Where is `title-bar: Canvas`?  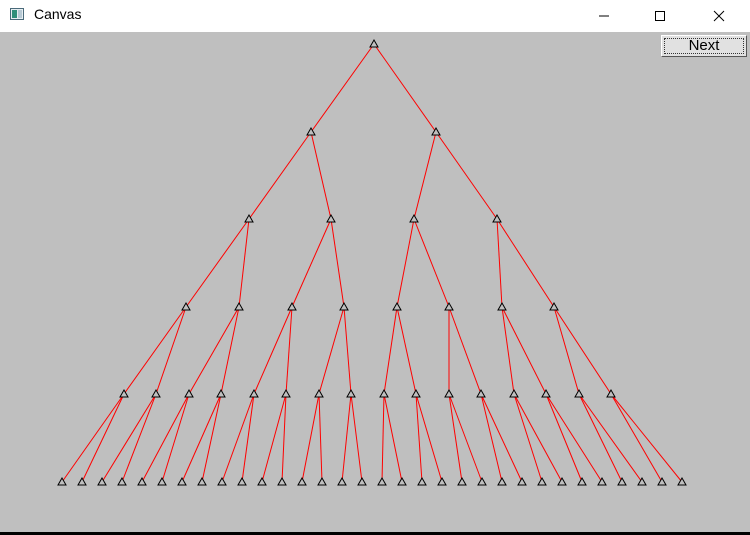 title-bar: Canvas is located at coordinates (375, 16).